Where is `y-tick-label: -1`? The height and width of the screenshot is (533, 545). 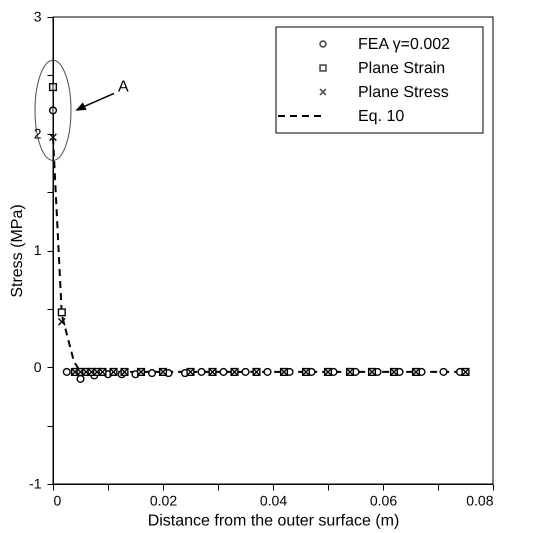
y-tick-label: -1 is located at coordinates (35, 484).